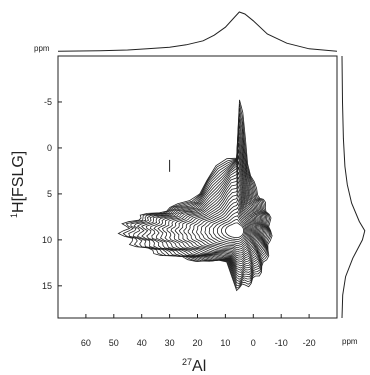 Image resolution: width=370 pixels, height=375 pixels. Describe the element at coordinates (86, 343) in the screenshot. I see `x-tick-label: 60` at that location.